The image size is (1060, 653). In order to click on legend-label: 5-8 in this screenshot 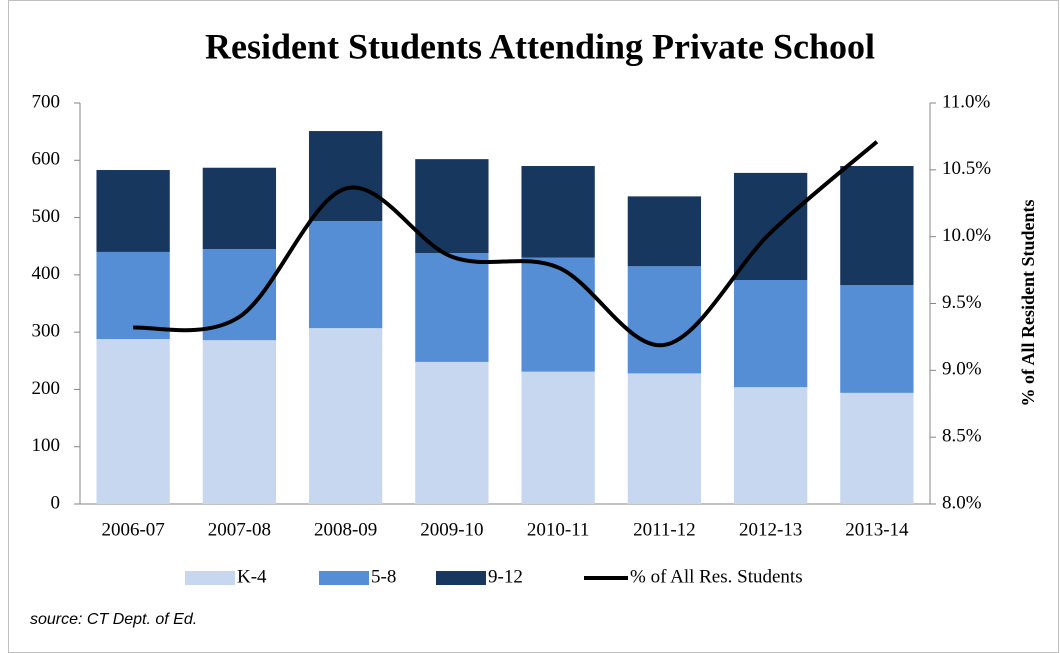, I will do `click(383, 576)`.